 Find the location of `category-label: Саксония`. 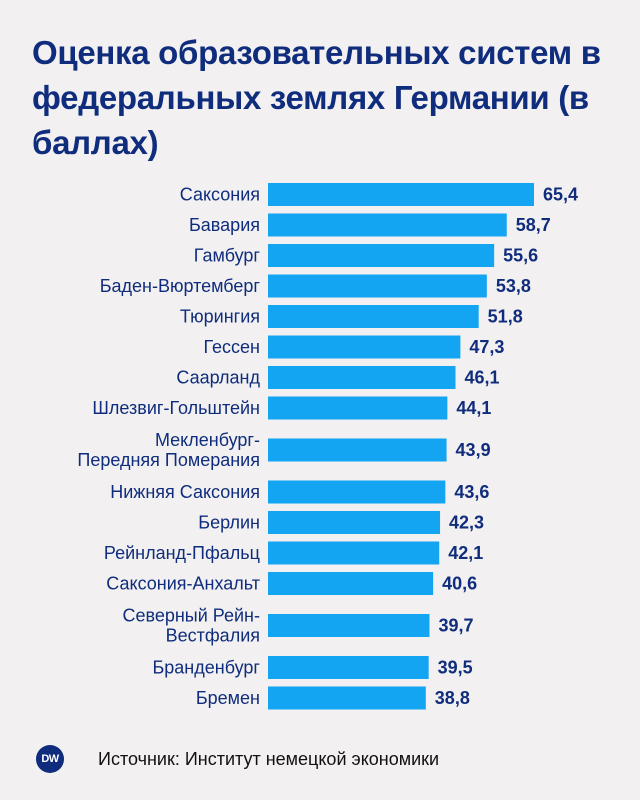

category-label: Саксония is located at coordinates (220, 195).